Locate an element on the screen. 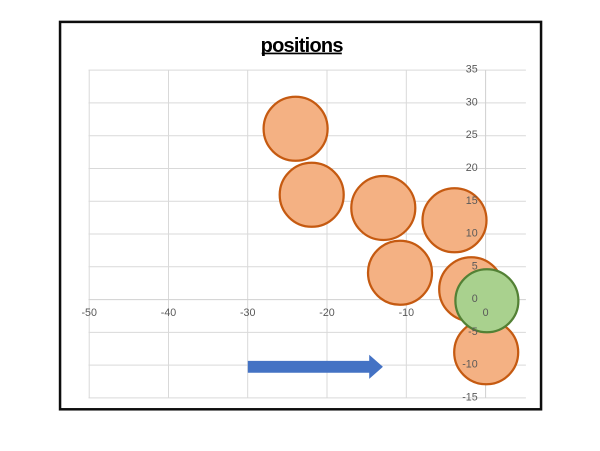  svg-text: -20 is located at coordinates (327, 313).